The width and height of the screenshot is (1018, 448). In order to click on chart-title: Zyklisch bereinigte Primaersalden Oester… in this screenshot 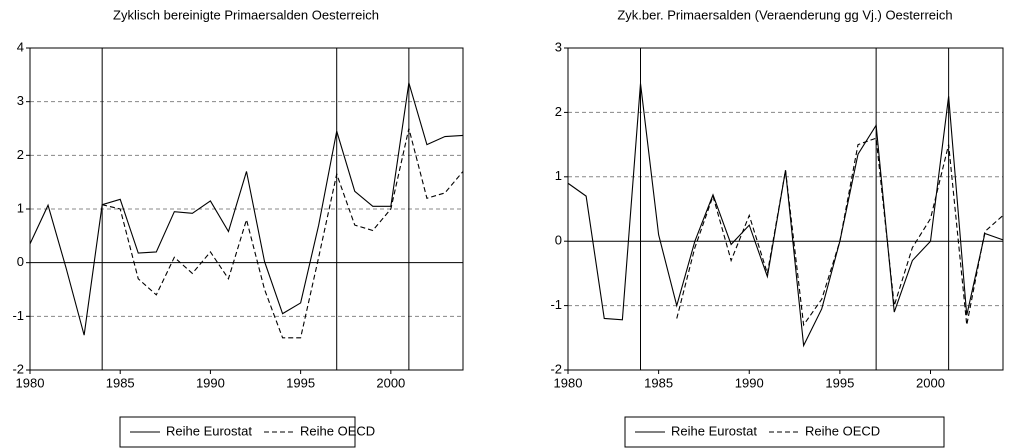, I will do `click(246, 14)`.